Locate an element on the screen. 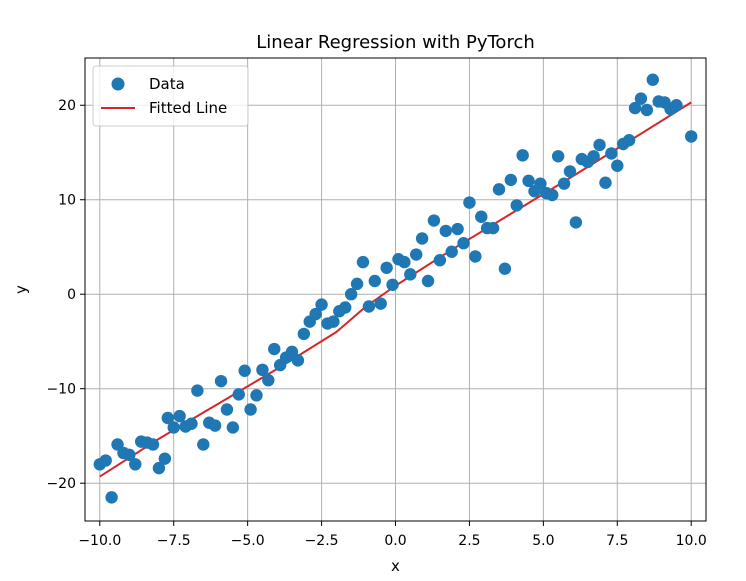 This screenshot has height=581, width=746. legend-data-label: Data is located at coordinates (167, 84).